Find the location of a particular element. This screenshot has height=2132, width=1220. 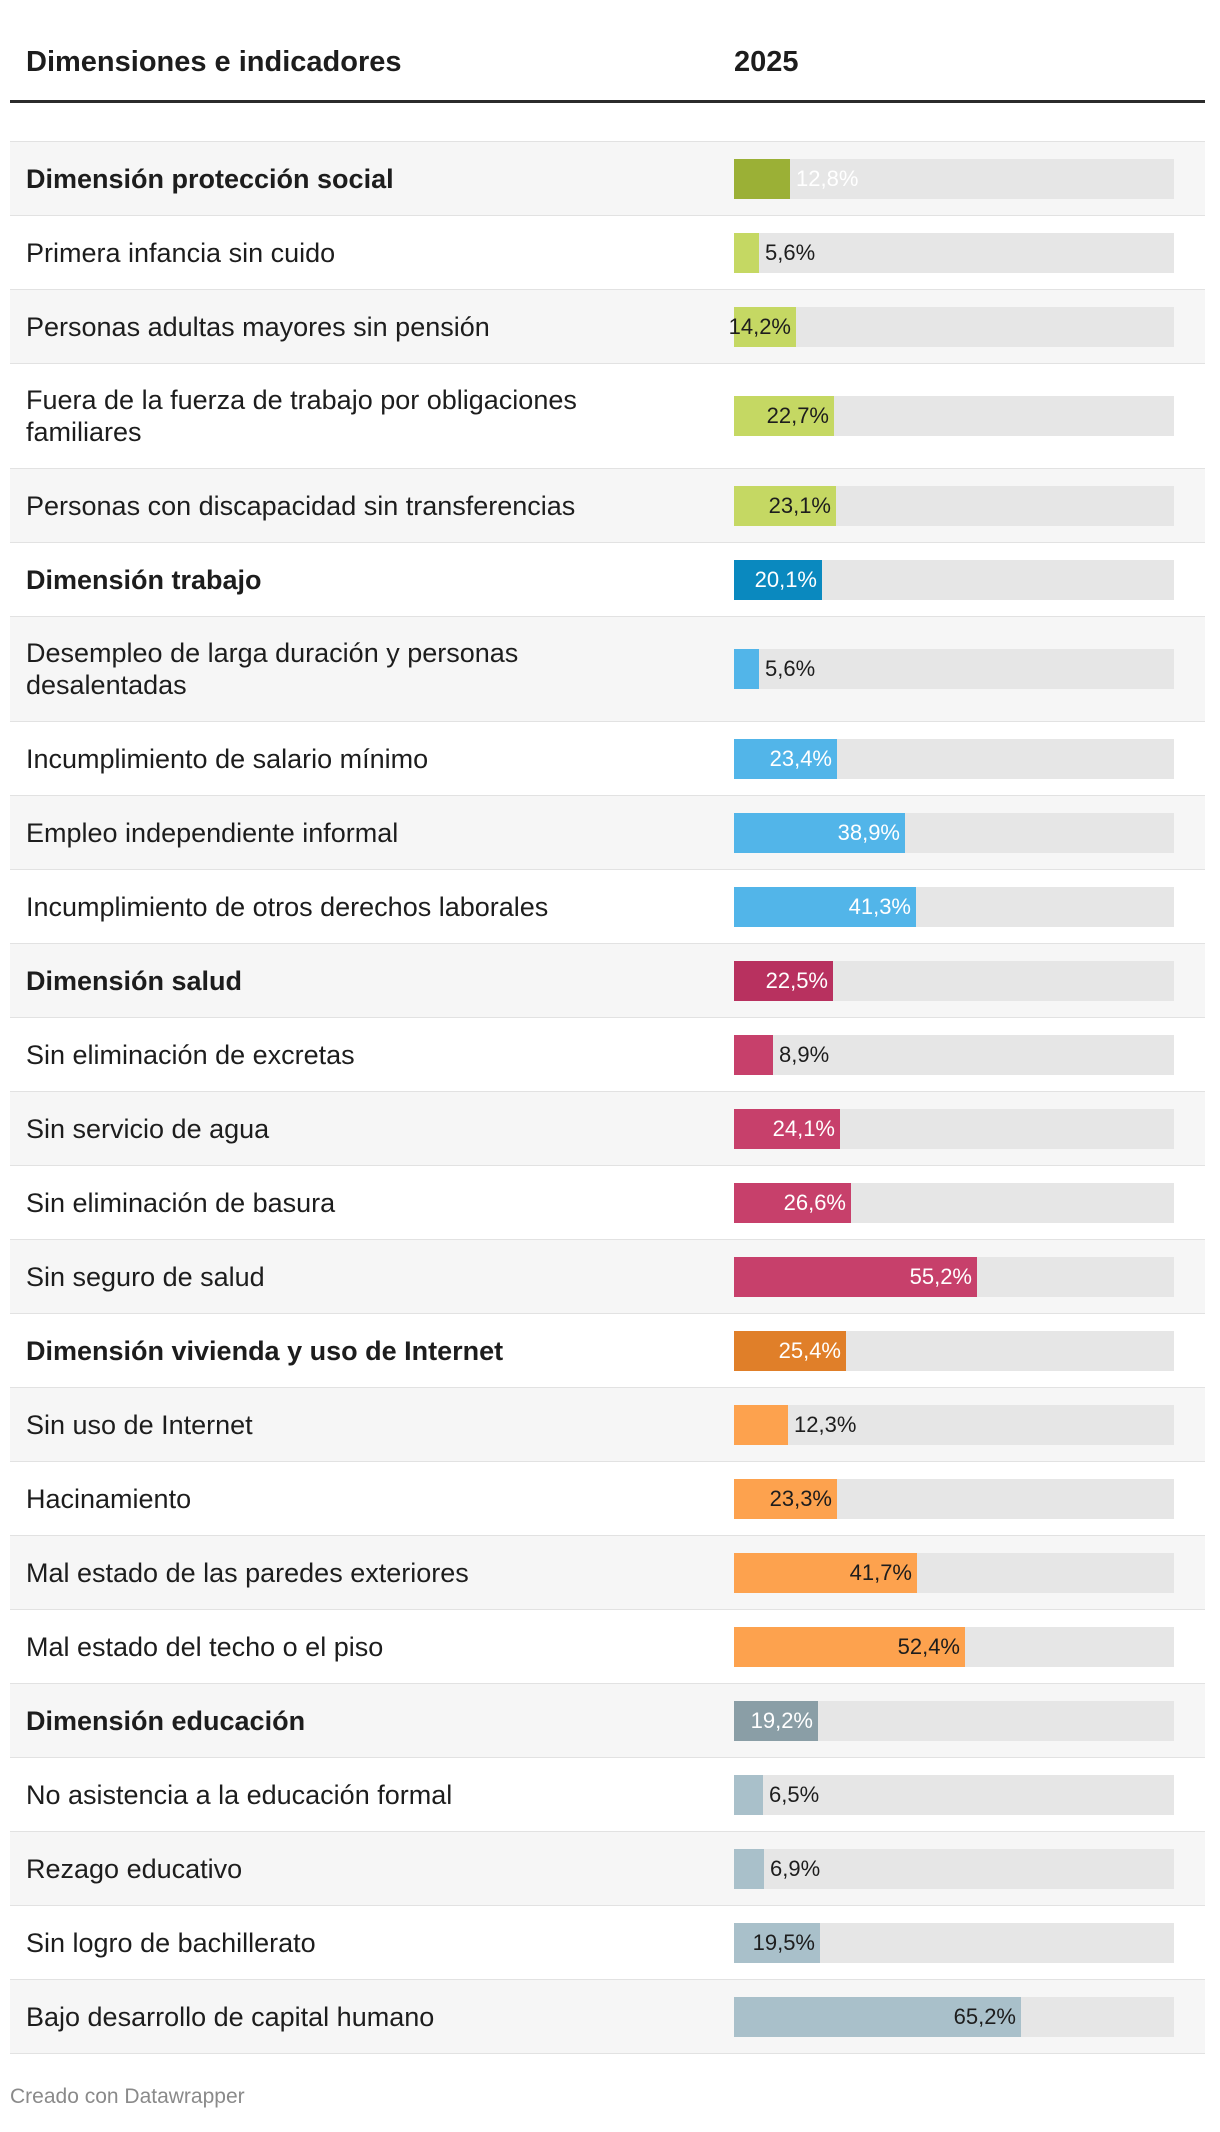

bar-value-label: 20,1% is located at coordinates (785, 579).